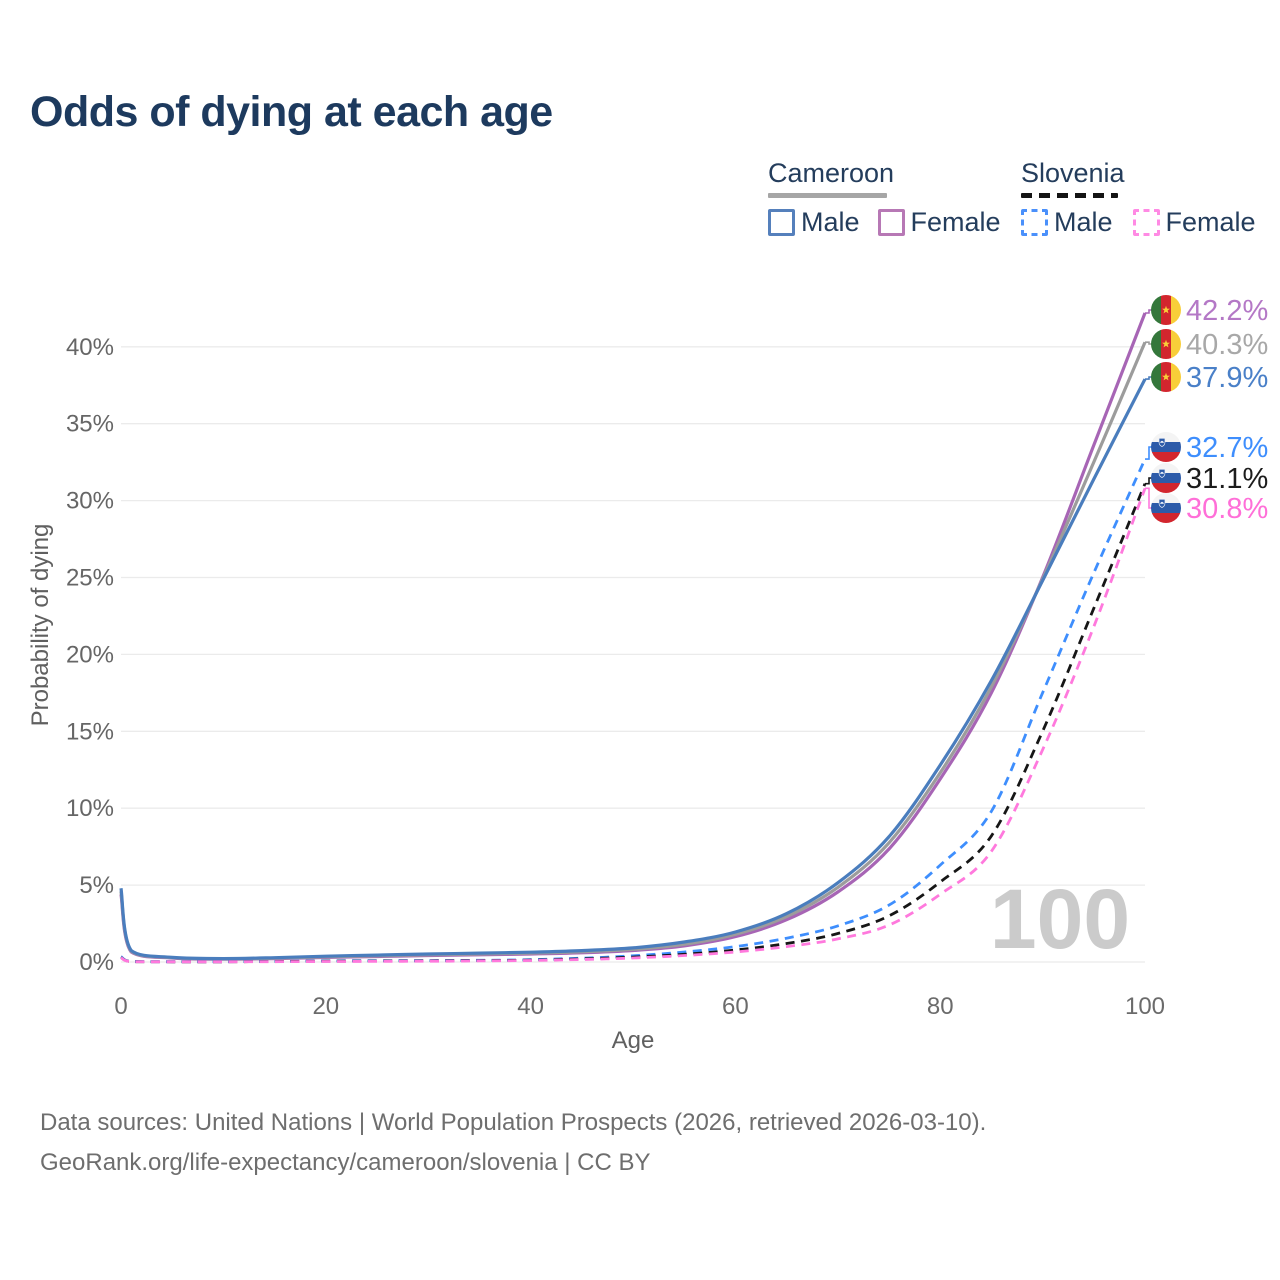  Describe the element at coordinates (1034, 222) in the screenshot. I see `legend-checkbox-slovenia-male` at that location.